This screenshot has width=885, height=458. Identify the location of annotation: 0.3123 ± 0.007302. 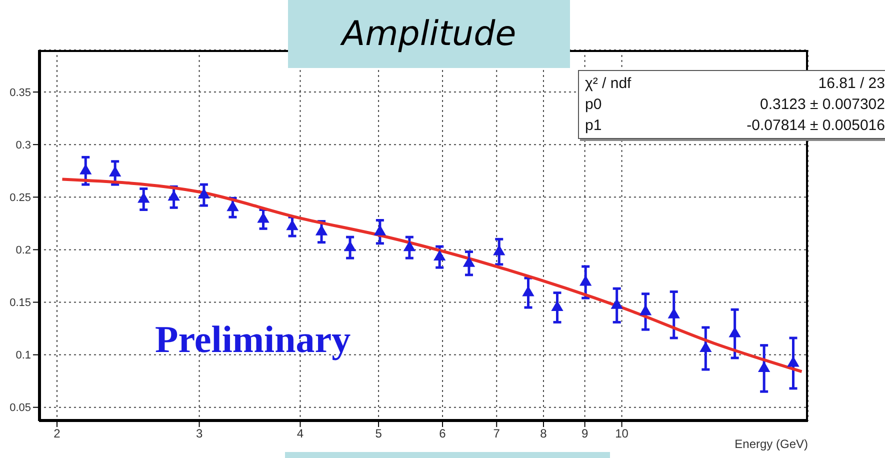
(822, 105).